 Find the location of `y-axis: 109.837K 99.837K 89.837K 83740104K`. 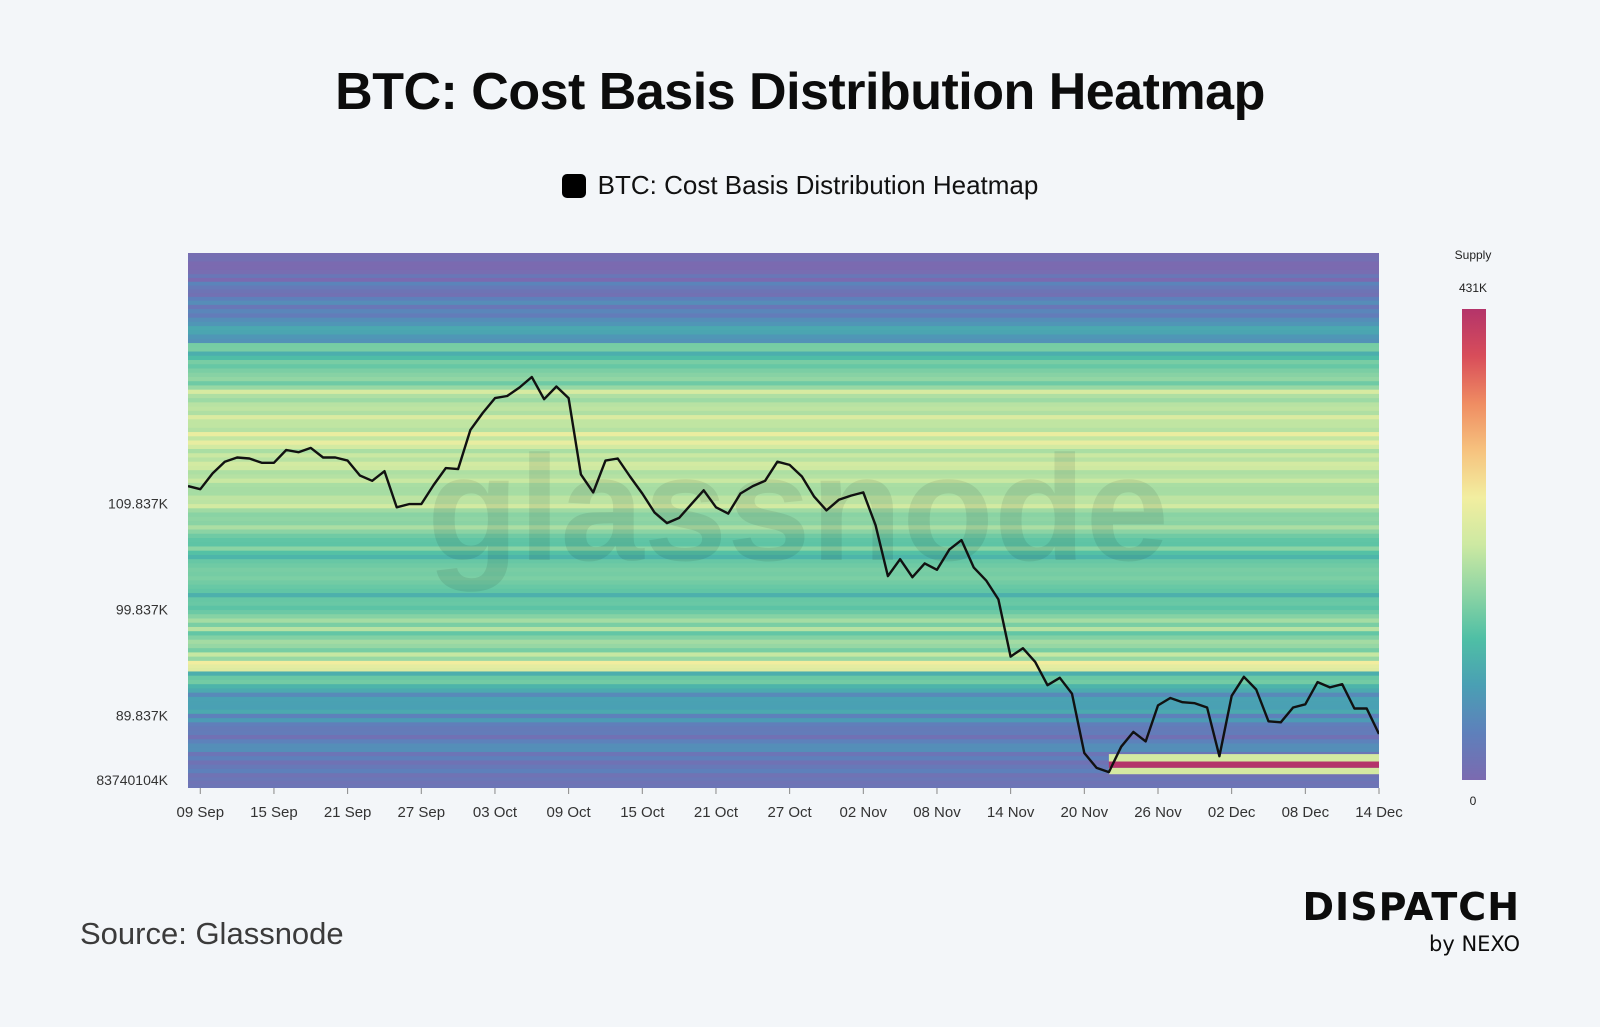

y-axis: 109.837K 99.837K 89.837K 83740104K is located at coordinates (132, 642).